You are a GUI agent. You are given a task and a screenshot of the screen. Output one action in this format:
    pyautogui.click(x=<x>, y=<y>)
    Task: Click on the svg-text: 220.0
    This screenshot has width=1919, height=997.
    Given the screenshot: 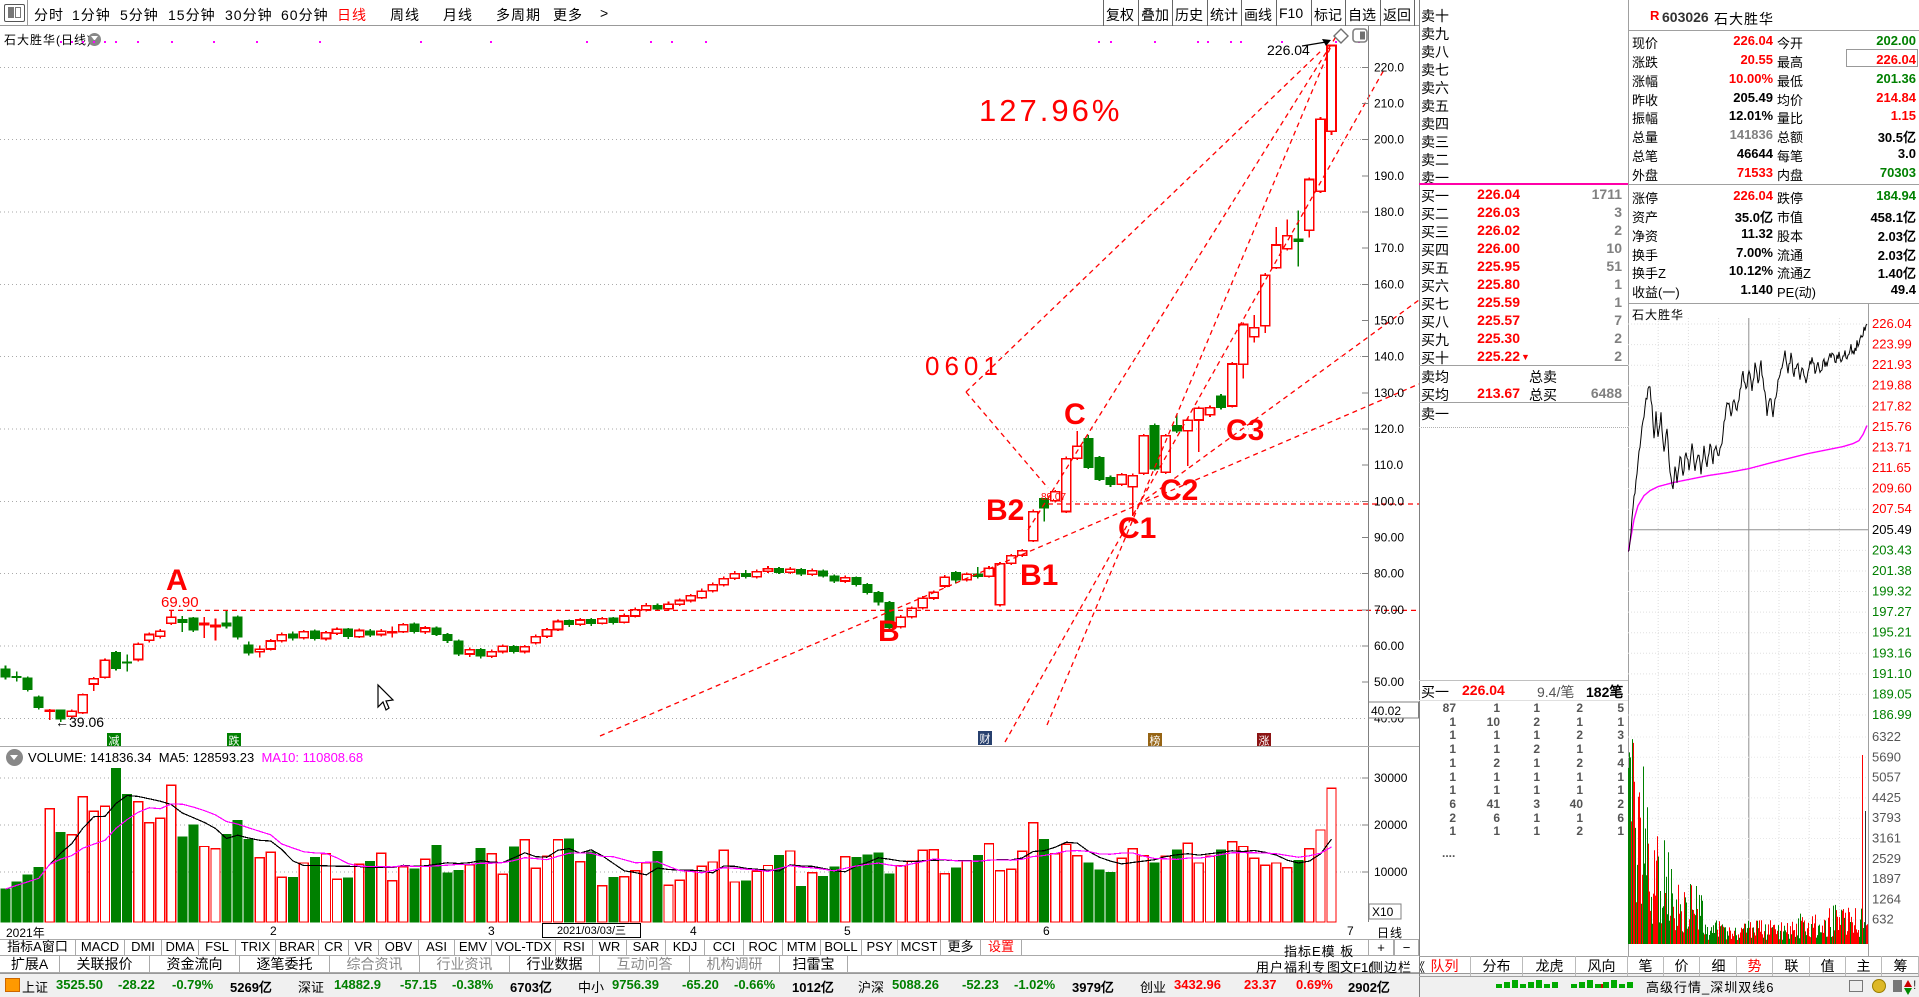 What is the action you would take?
    pyautogui.click(x=1389, y=67)
    